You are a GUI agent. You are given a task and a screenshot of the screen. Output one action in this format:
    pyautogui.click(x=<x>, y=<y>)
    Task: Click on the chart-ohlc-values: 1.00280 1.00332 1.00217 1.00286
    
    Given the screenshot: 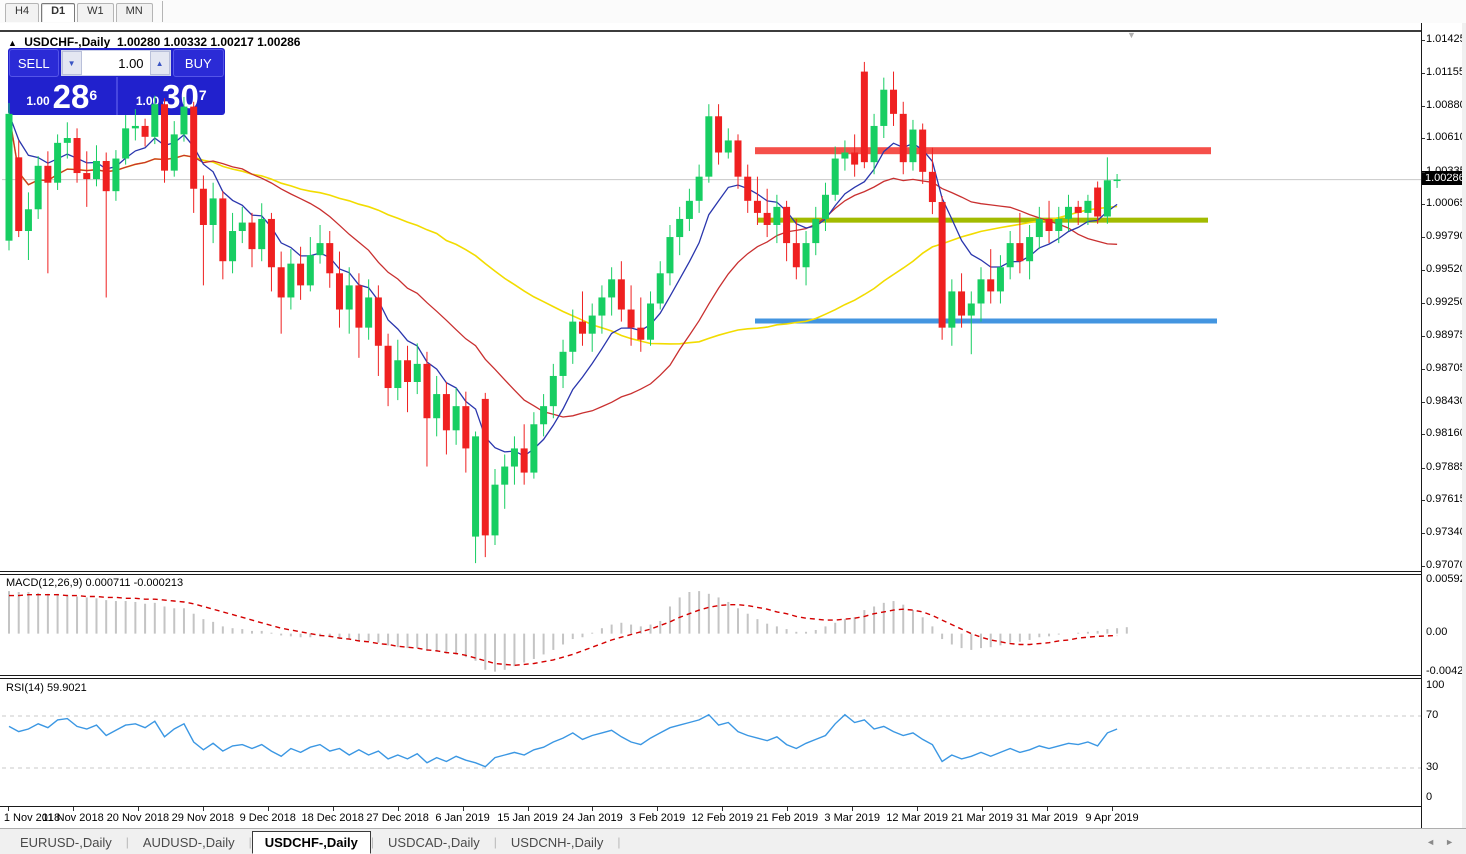 What is the action you would take?
    pyautogui.click(x=208, y=42)
    